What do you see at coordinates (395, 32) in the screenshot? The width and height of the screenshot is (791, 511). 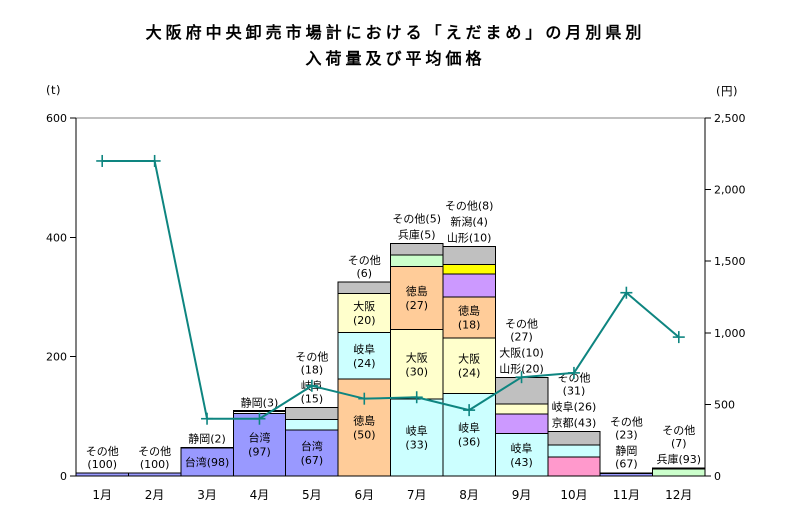 I see `chart-title-line1: 大阪府中央卸売市場計における「えだまめ」の月別県別` at bounding box center [395, 32].